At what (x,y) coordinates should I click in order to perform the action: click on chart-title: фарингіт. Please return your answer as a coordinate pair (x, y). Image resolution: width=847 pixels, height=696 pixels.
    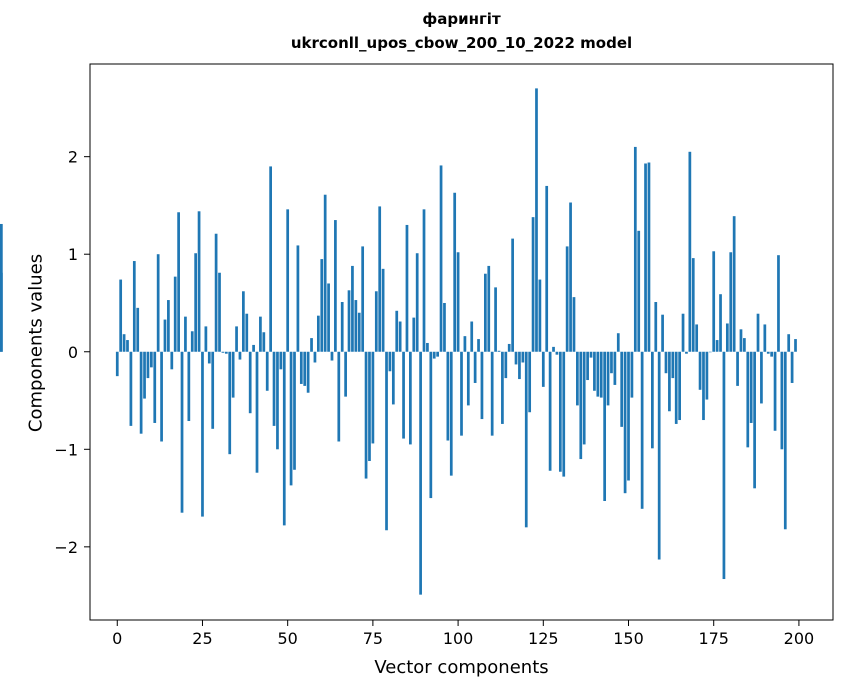
    Looking at the image, I should click on (461, 19).